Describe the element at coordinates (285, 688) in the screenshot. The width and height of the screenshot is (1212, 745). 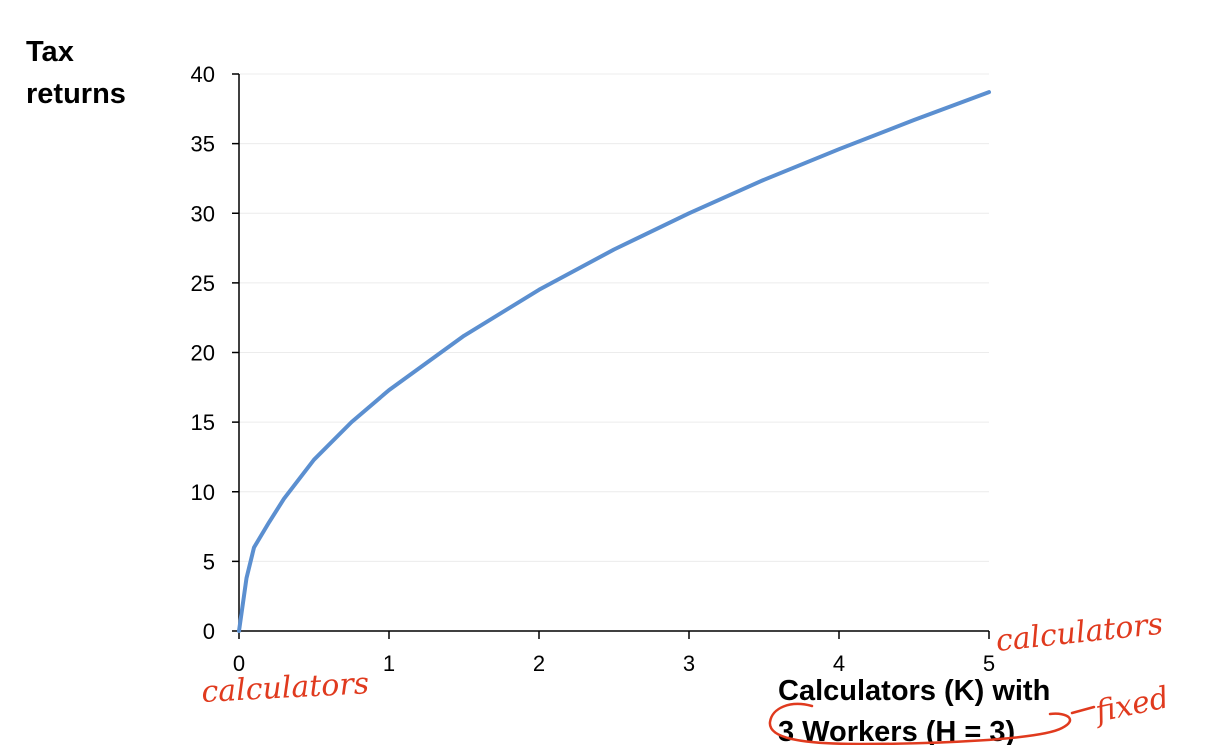
I see `handwritten-note-calculators-bottom: calculators` at that location.